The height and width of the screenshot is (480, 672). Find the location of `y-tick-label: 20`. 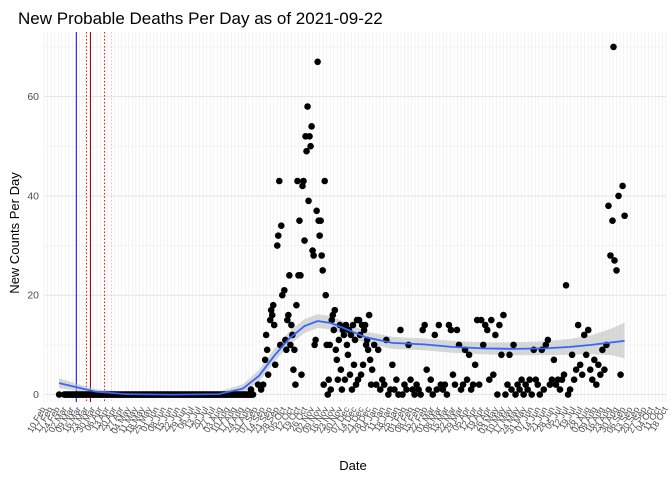

y-tick-label: 20 is located at coordinates (33, 296).